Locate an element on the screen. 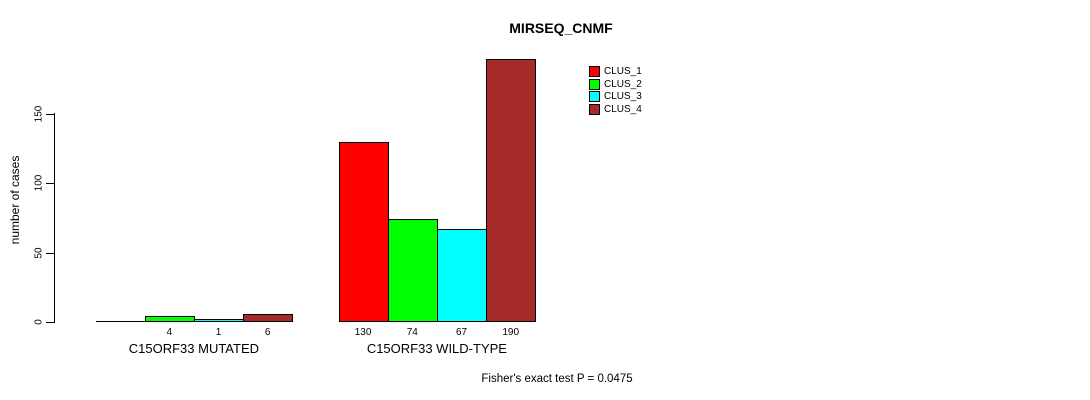 This screenshot has width=1090, height=400. legend-label-clus_2: CLUS_2 is located at coordinates (623, 84).